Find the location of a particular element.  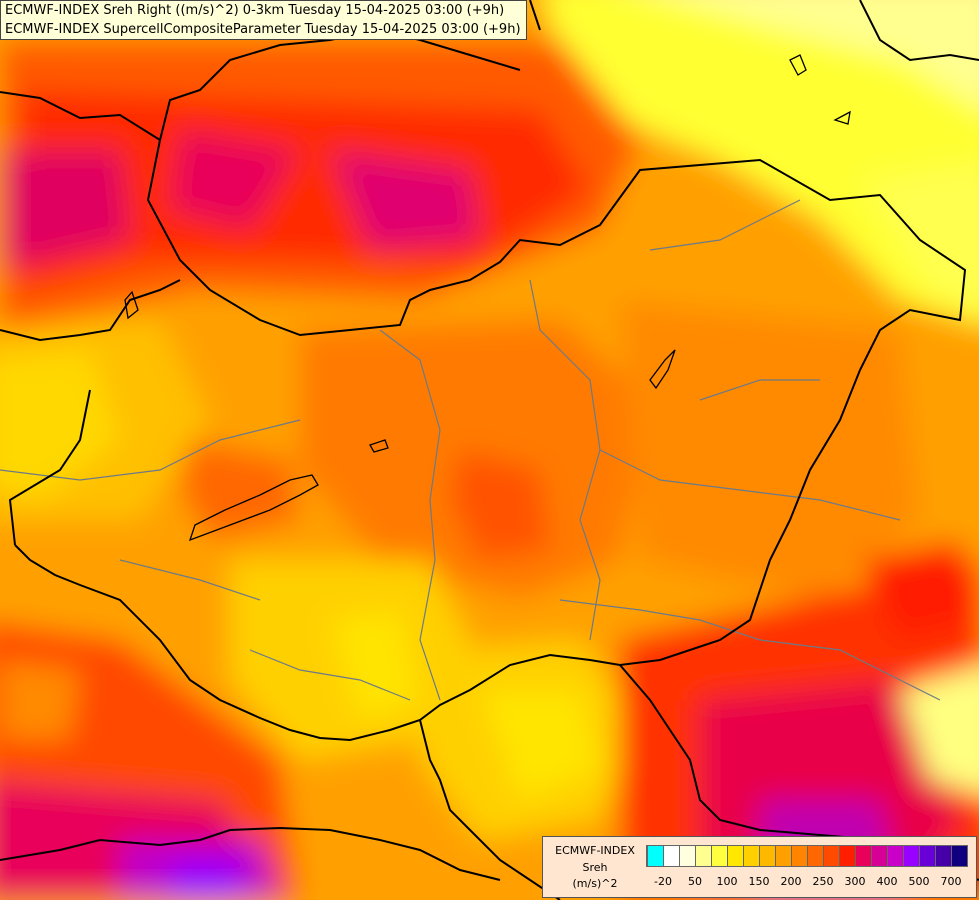

legend-tick-label: 200 is located at coordinates (791, 881).